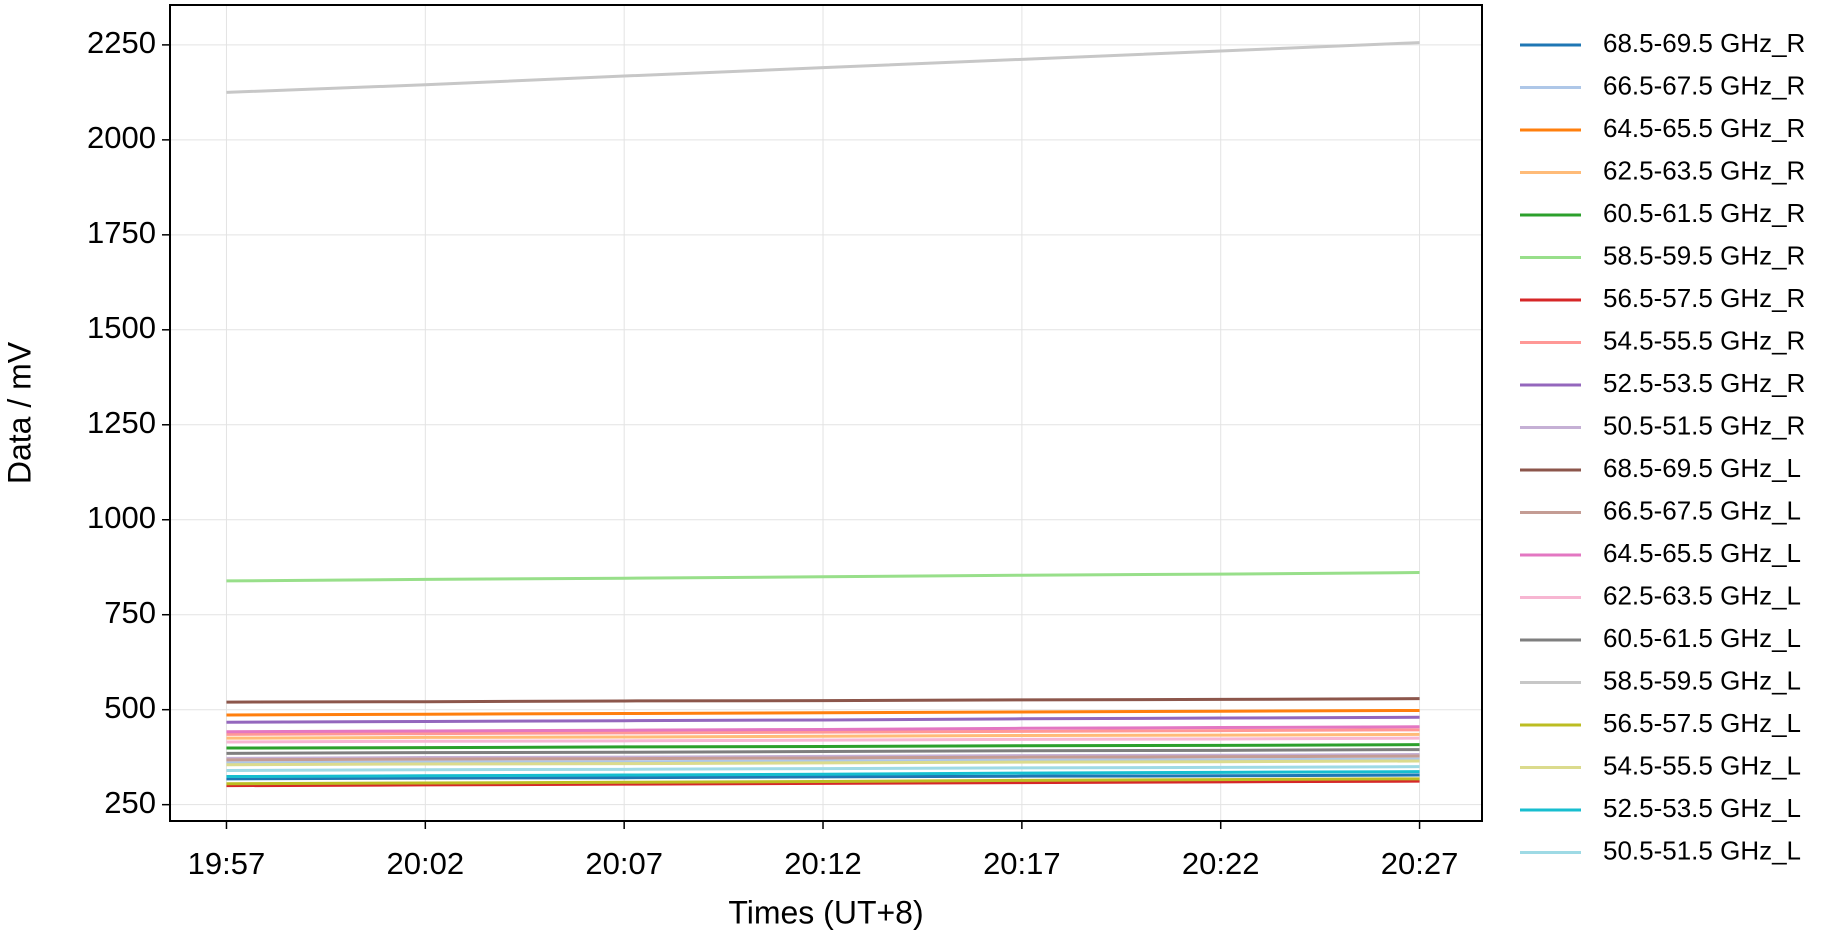 The width and height of the screenshot is (1847, 941). I want to click on legend-label: 60.5-61.5 GHz_L, so click(1702, 638).